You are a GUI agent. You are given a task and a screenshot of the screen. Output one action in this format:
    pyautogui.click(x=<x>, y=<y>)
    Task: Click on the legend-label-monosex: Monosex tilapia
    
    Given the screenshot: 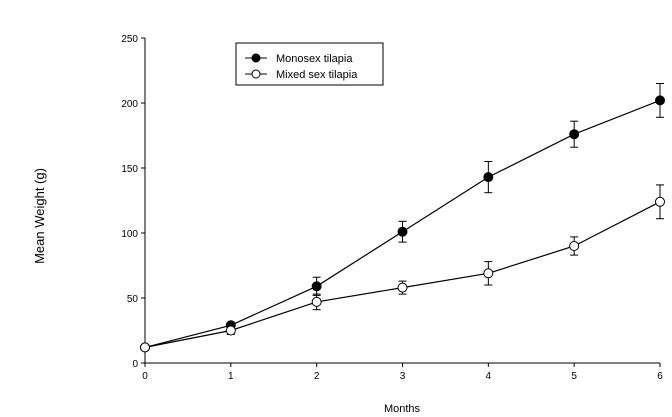 What is the action you would take?
    pyautogui.click(x=314, y=59)
    